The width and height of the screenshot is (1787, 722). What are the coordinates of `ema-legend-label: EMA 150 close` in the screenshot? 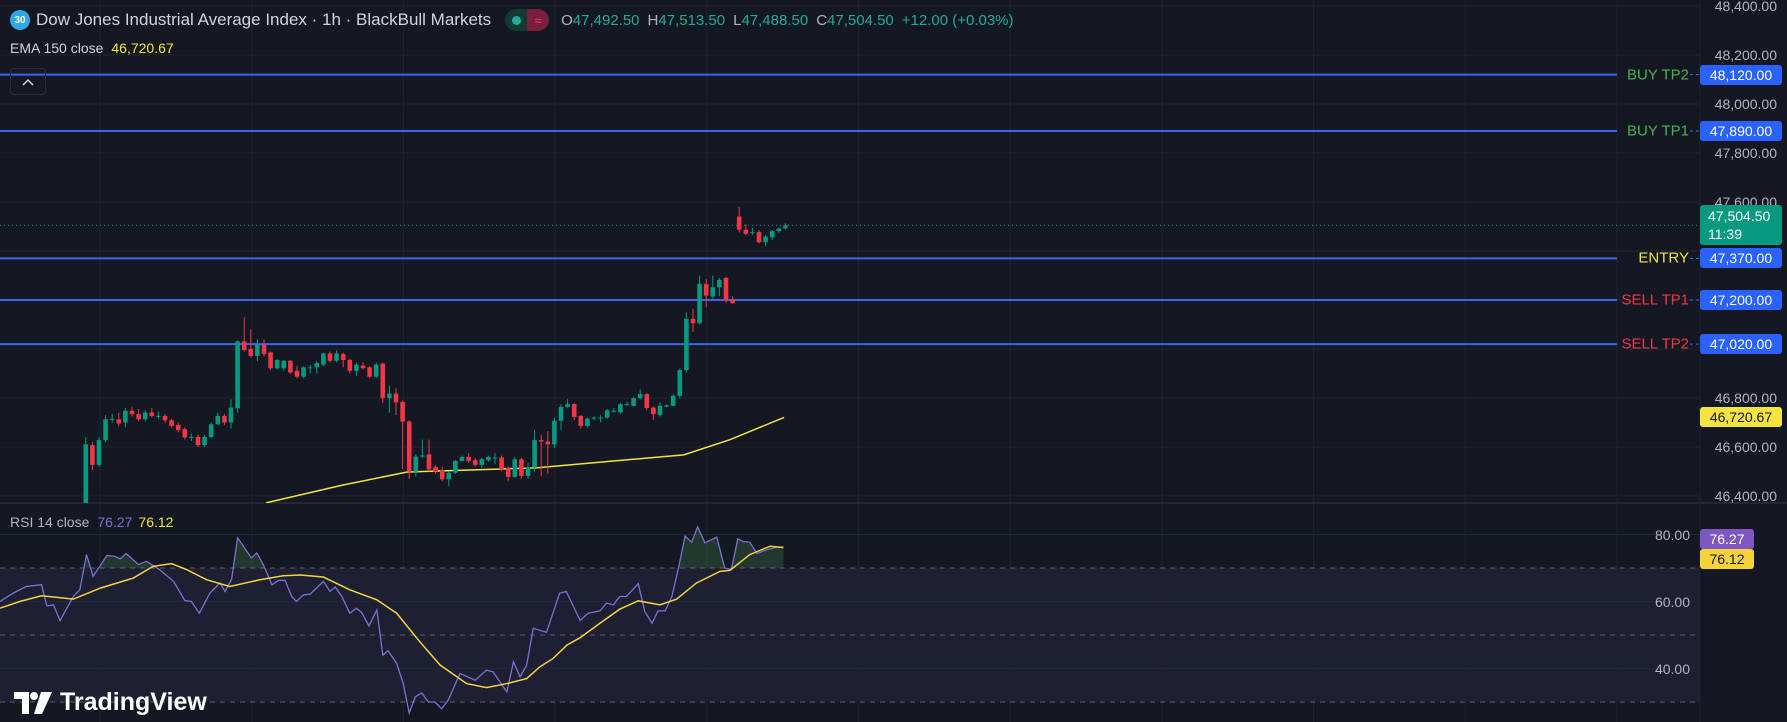 It's located at (57, 48).